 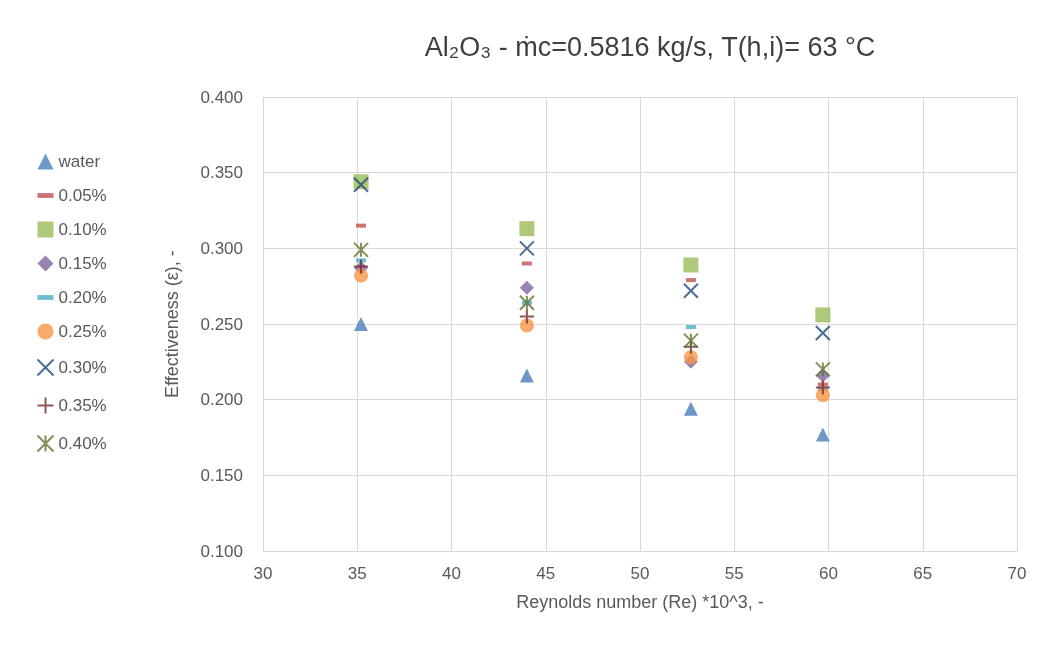 What do you see at coordinates (82, 367) in the screenshot?
I see `legend-label: 0.30%` at bounding box center [82, 367].